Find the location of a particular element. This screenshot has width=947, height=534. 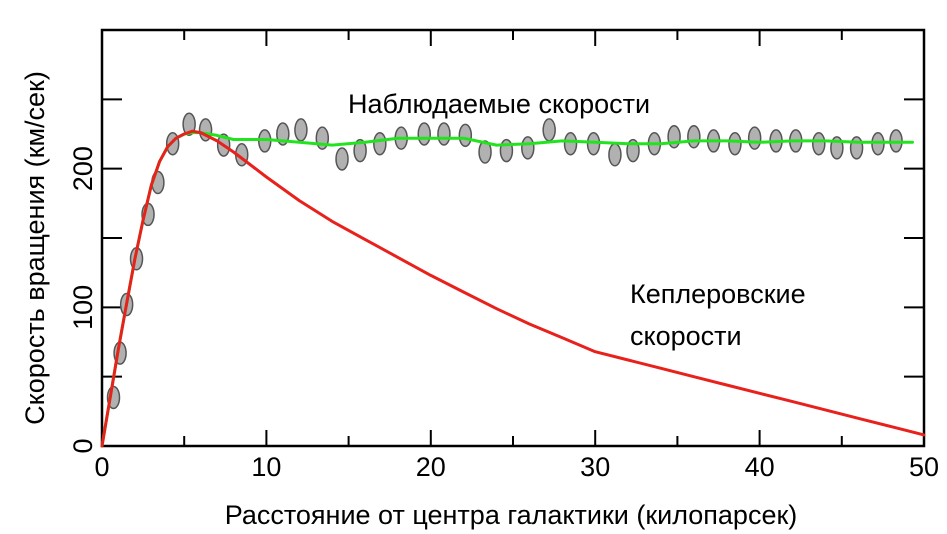

x-tick-label: 40 is located at coordinates (760, 467).